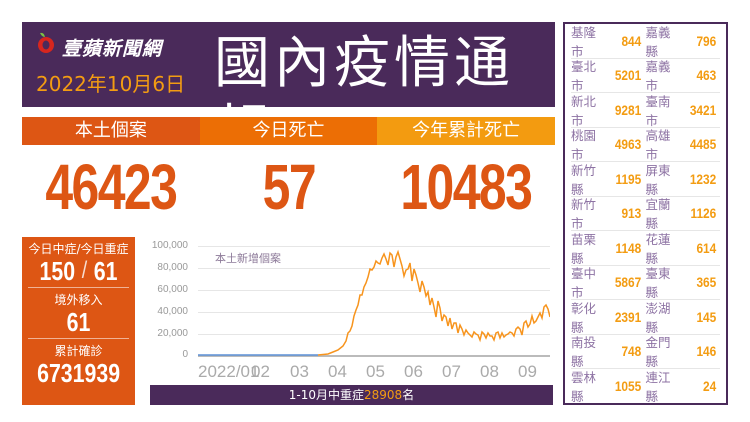  I want to click on moderate-value: 150, so click(57, 271).